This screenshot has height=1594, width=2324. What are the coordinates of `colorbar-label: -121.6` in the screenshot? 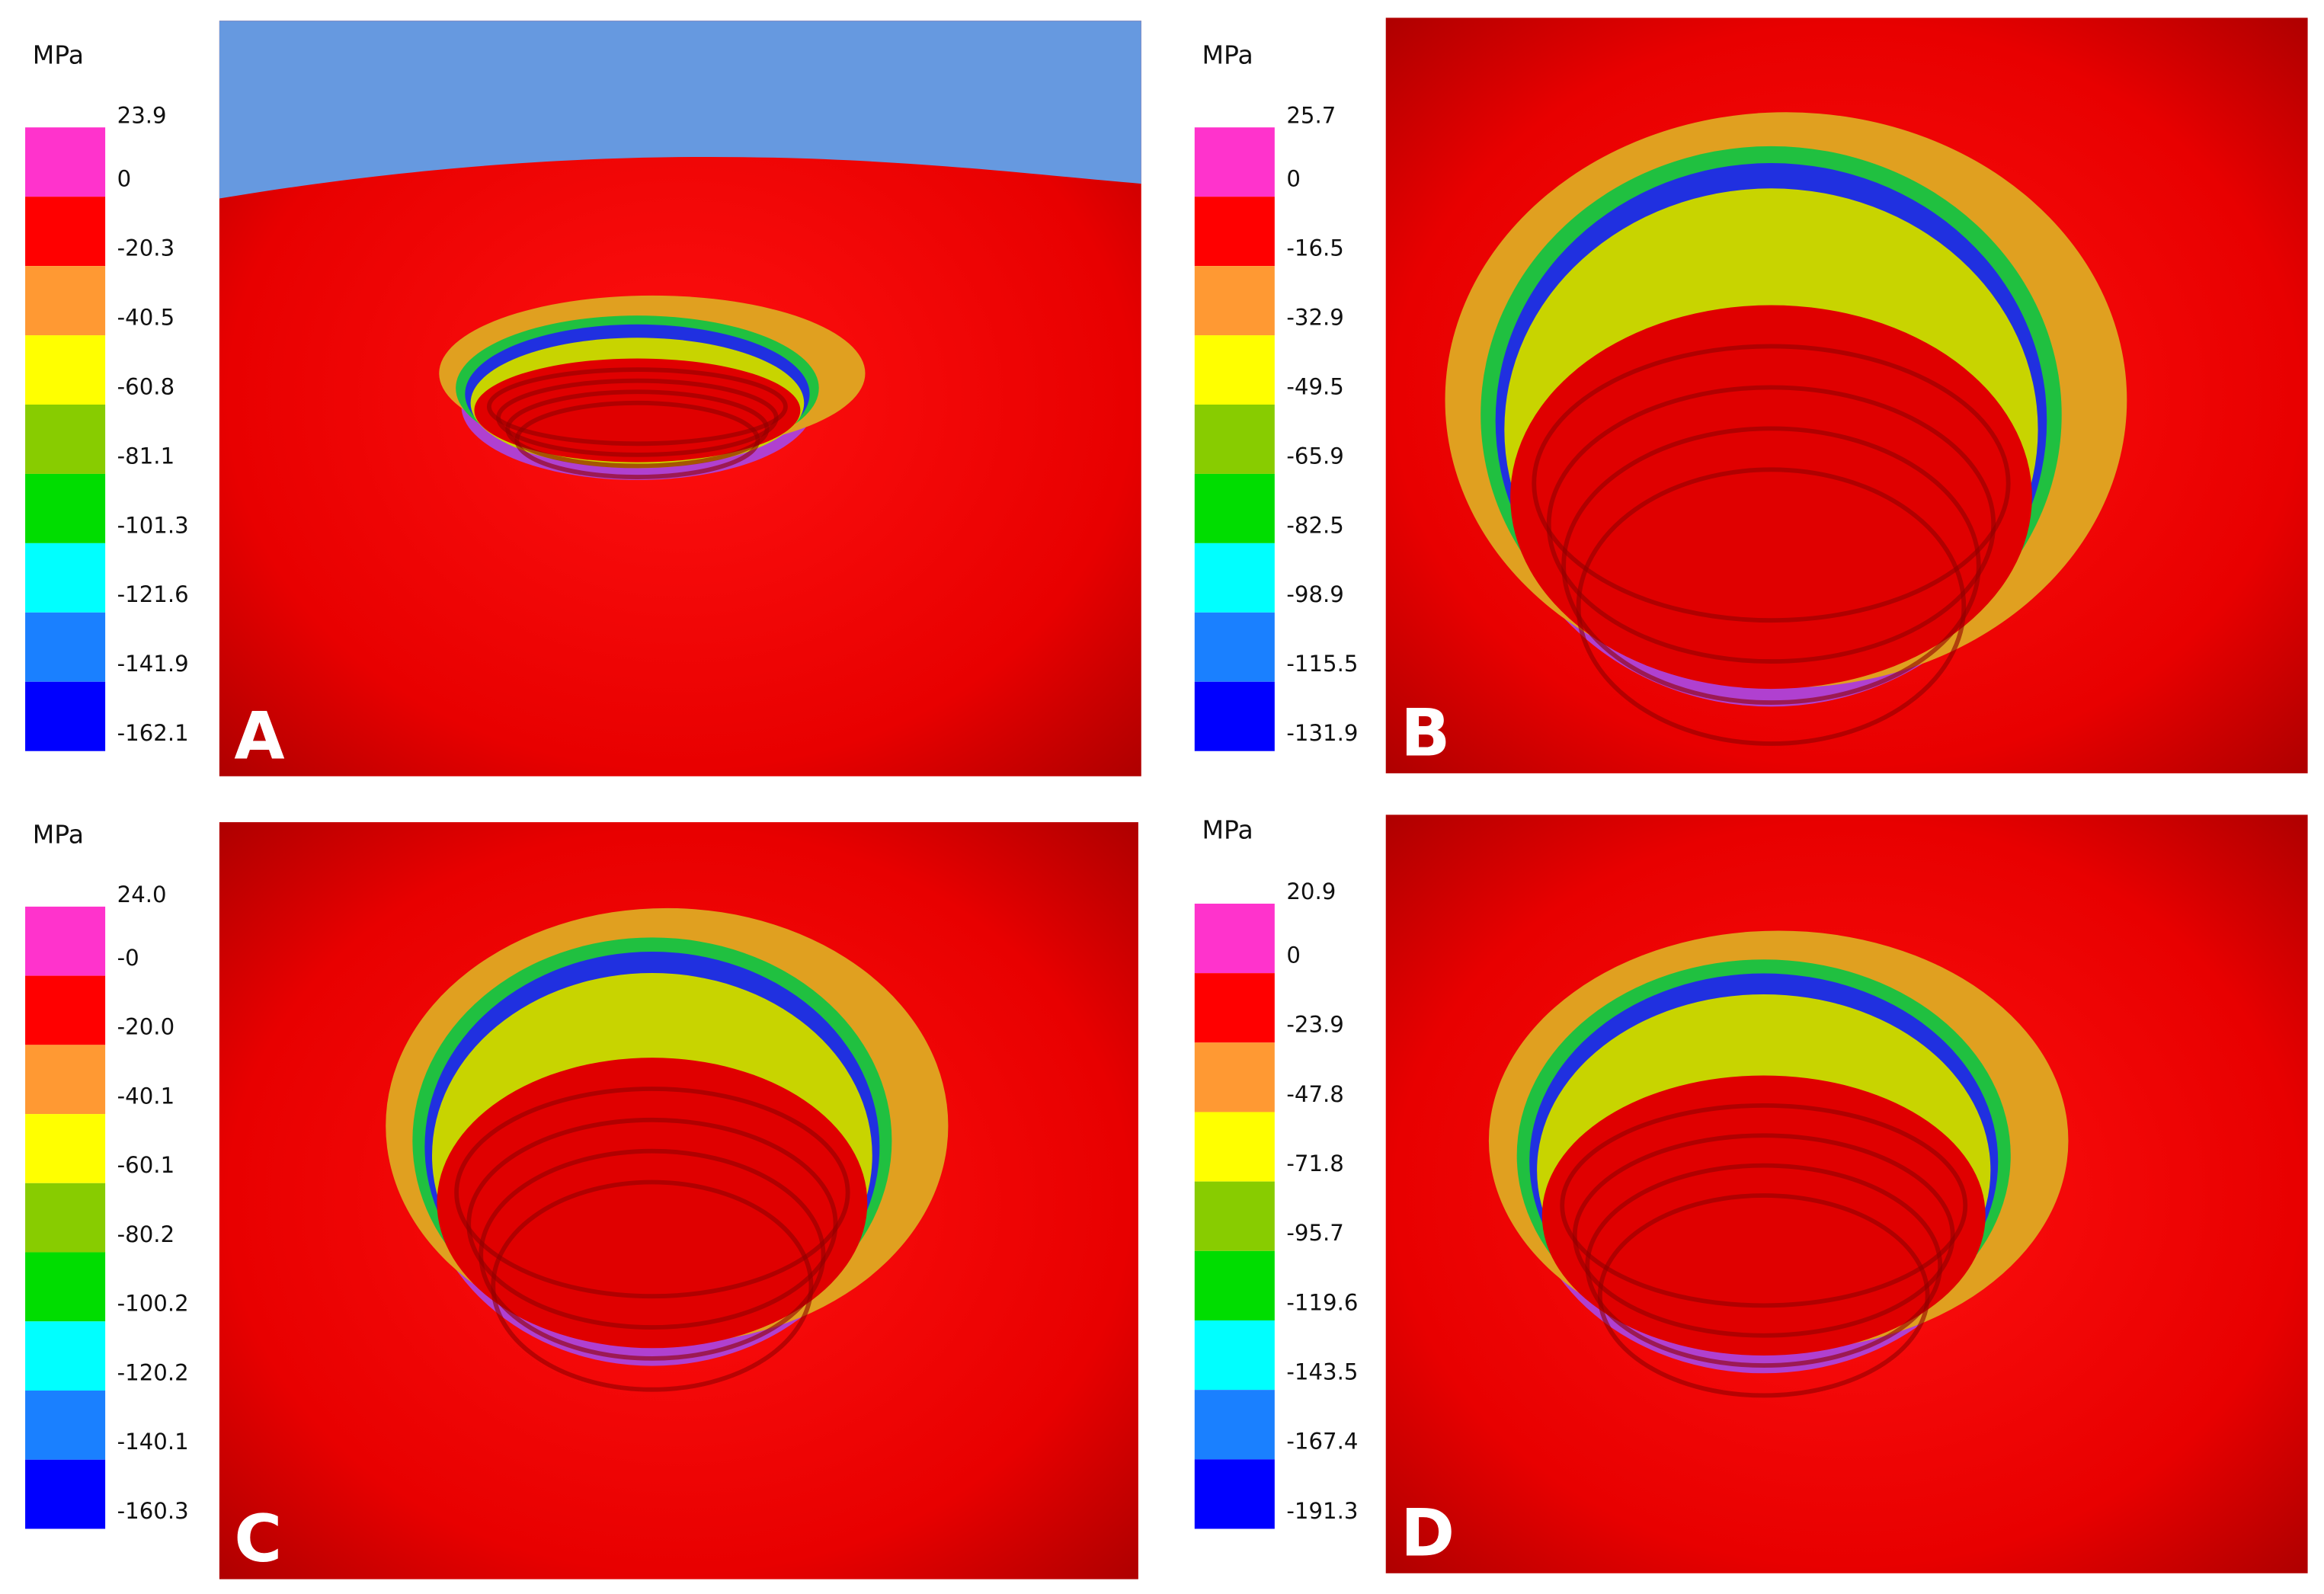 It's located at (153, 594).